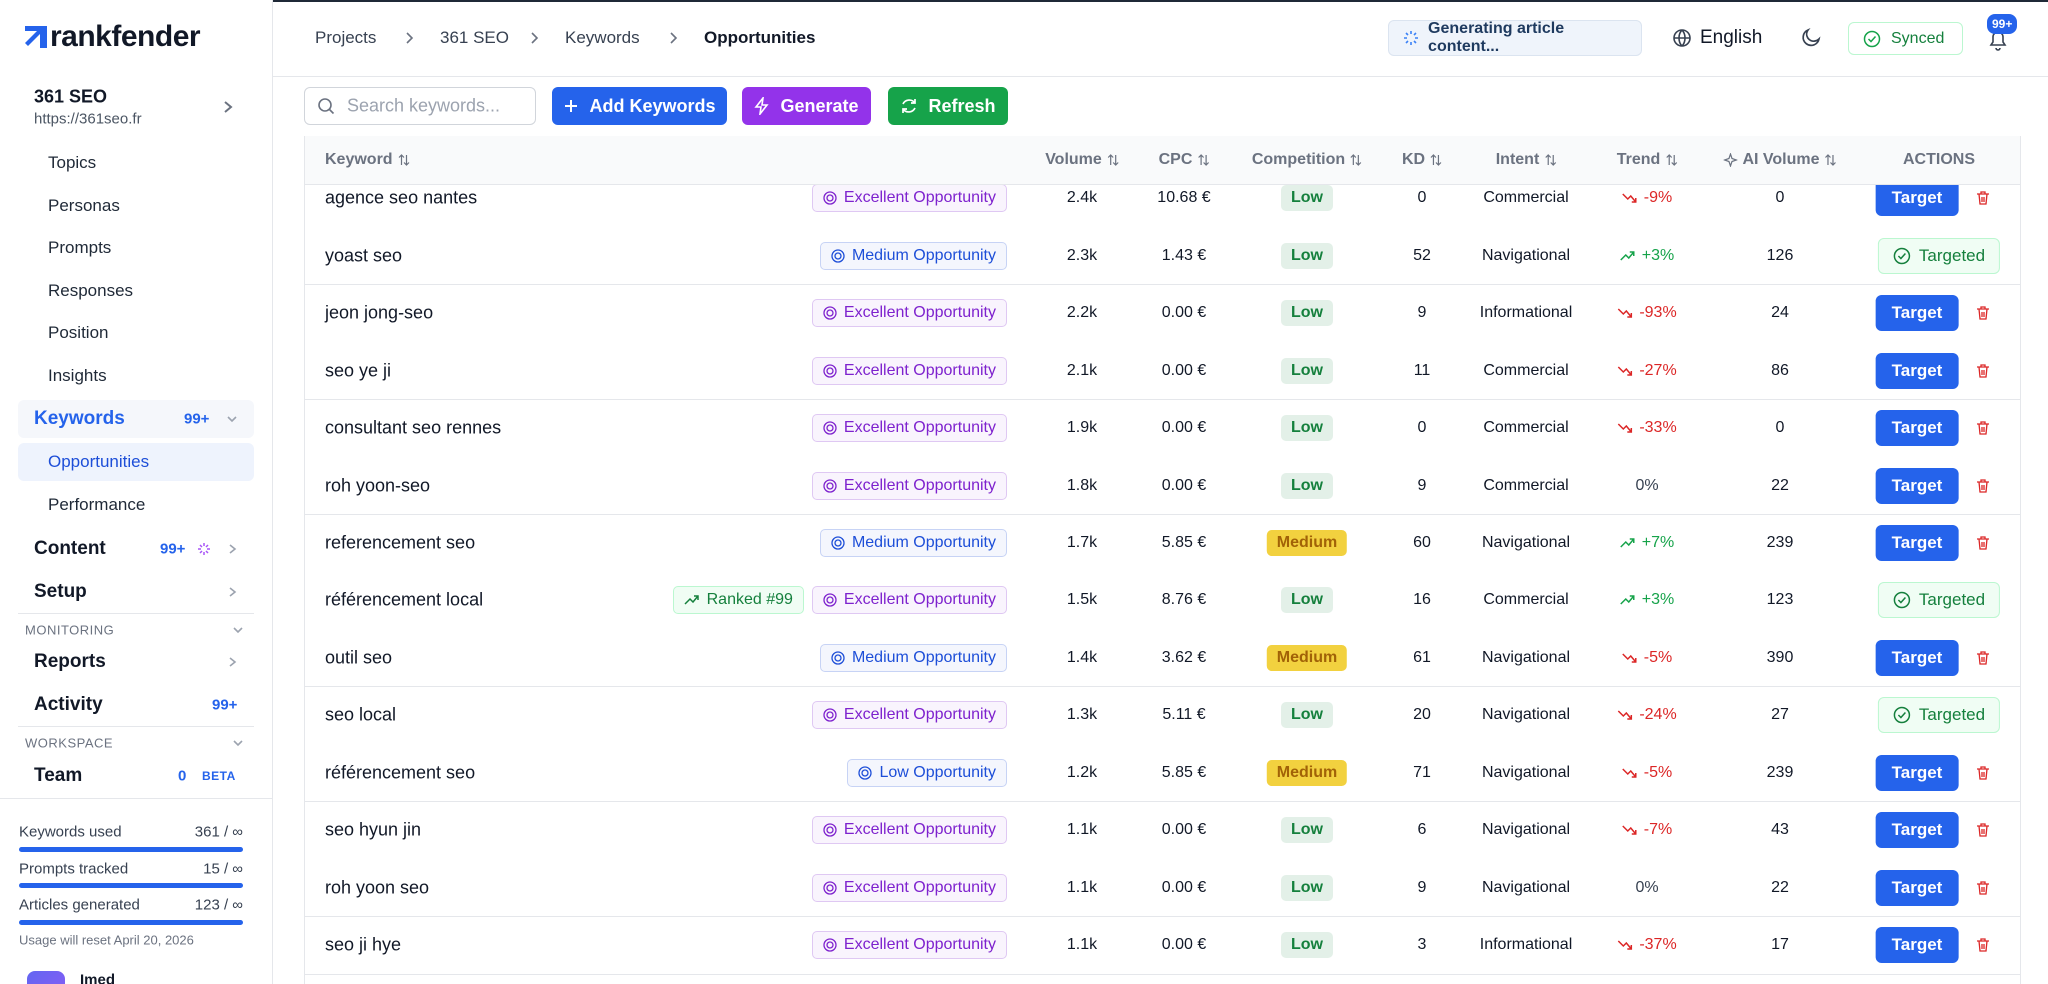 This screenshot has height=984, width=2048. What do you see at coordinates (1307, 600) in the screenshot?
I see `competition-badge: Low` at bounding box center [1307, 600].